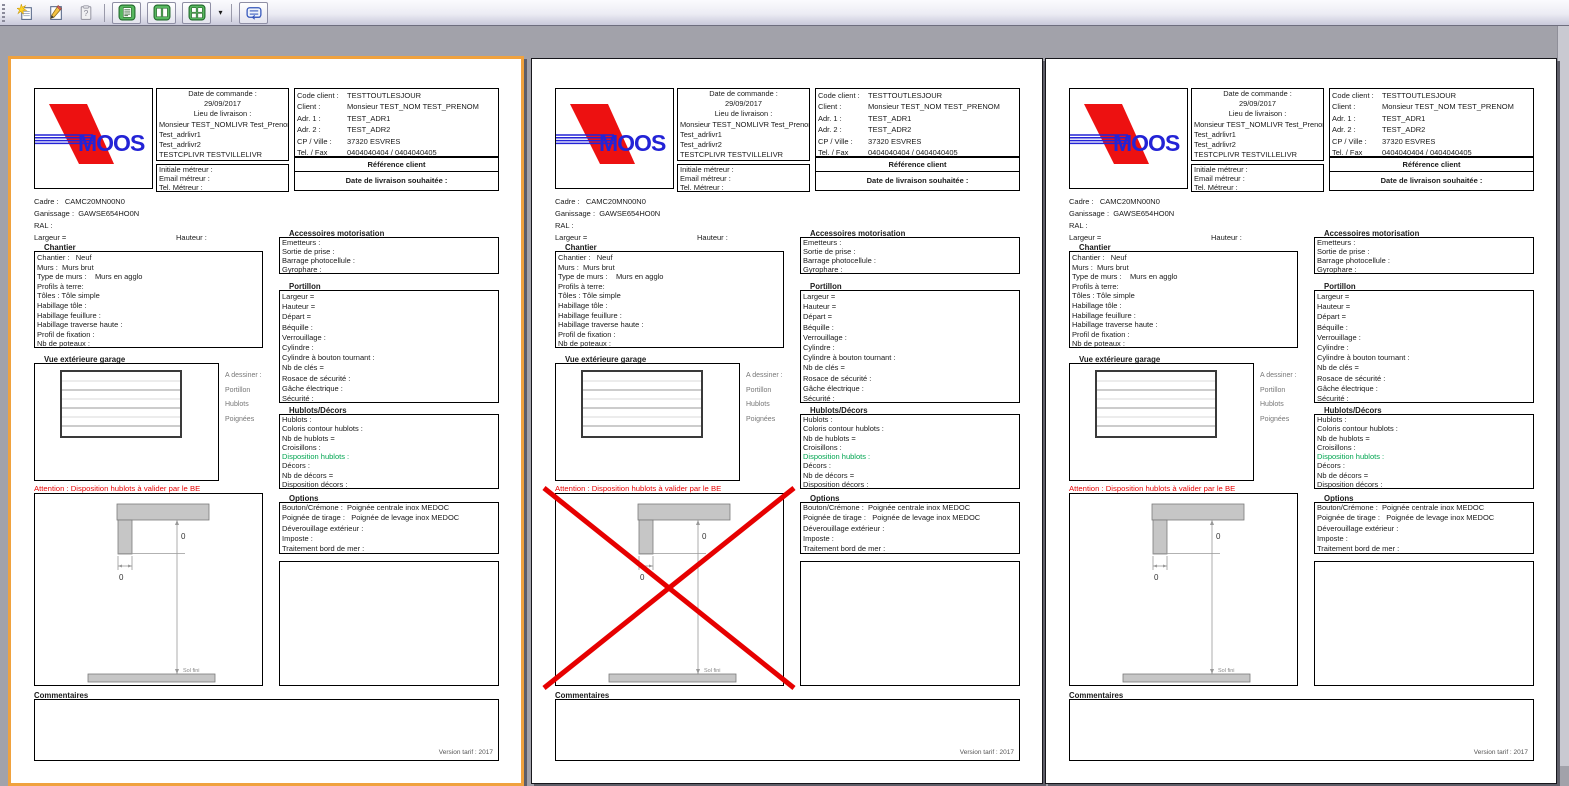  I want to click on row-value: TESTTOUTLESJOUR, so click(384, 95).